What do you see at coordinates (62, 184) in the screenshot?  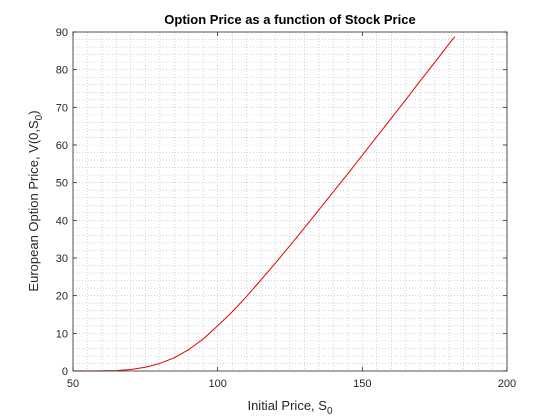 I see `y-tick-label: 50` at bounding box center [62, 184].